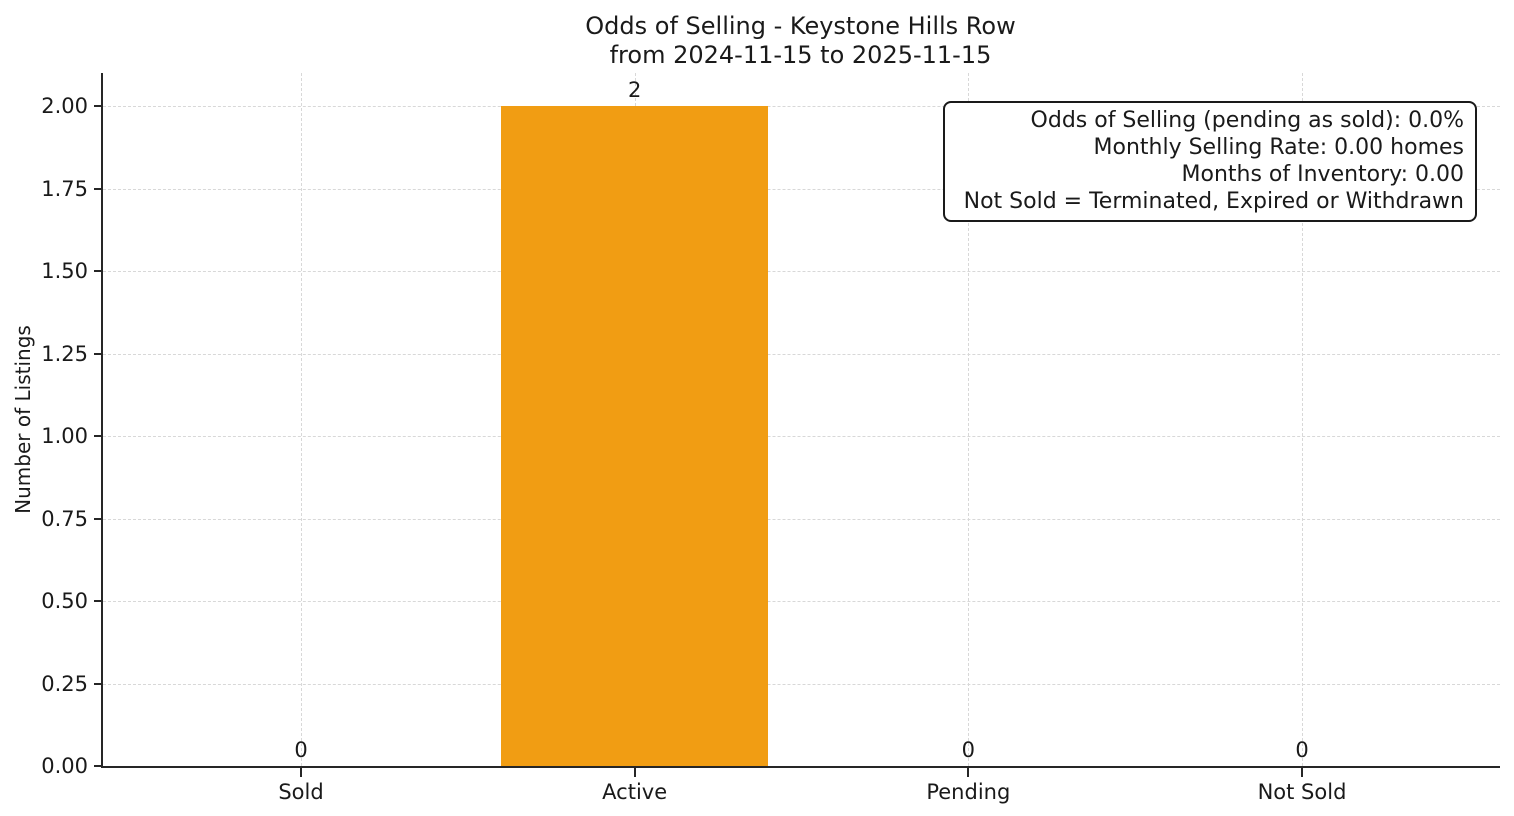 The height and width of the screenshot is (816, 1514). I want to click on y-tick-label: 0.00, so click(64, 766).